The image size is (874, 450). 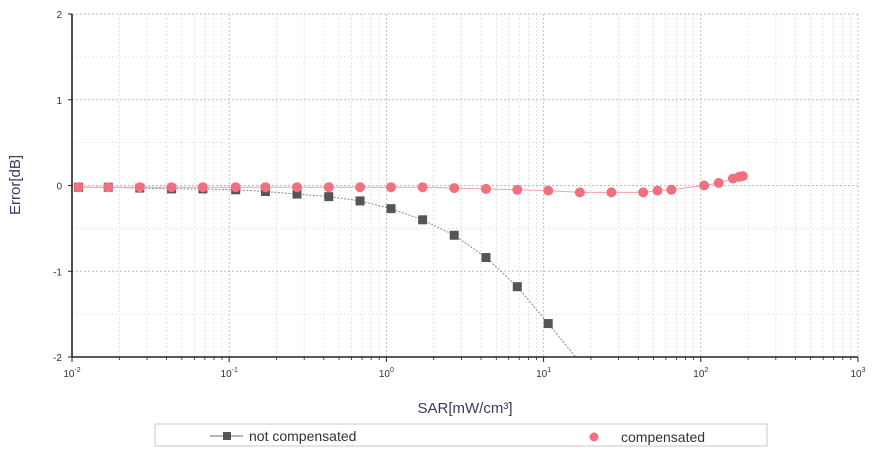 I want to click on x-tick-label: 10², so click(x=700, y=373).